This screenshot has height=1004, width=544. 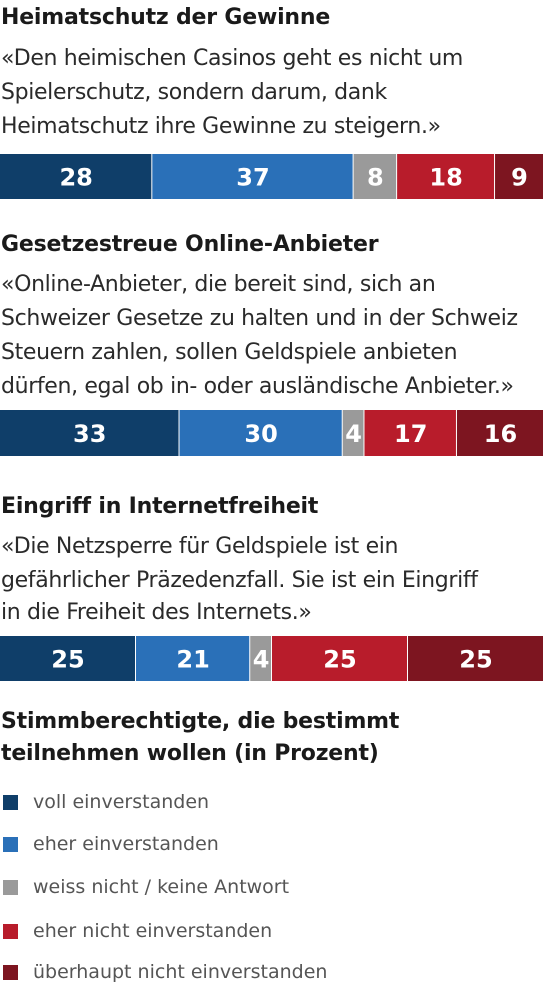 I want to click on stacked-bar-2: 33 30 4 17 16, so click(x=271, y=433).